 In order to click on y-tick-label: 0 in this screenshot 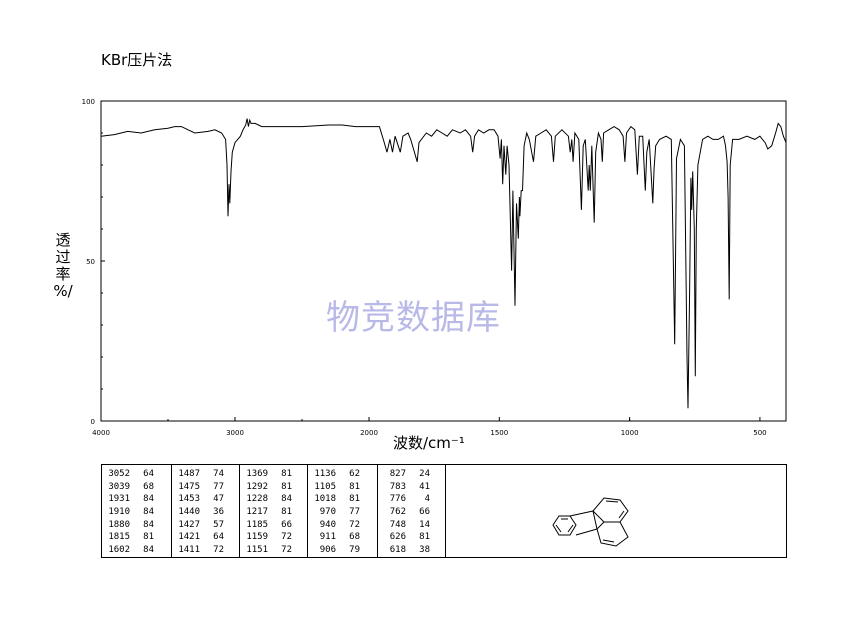, I will do `click(93, 422)`.